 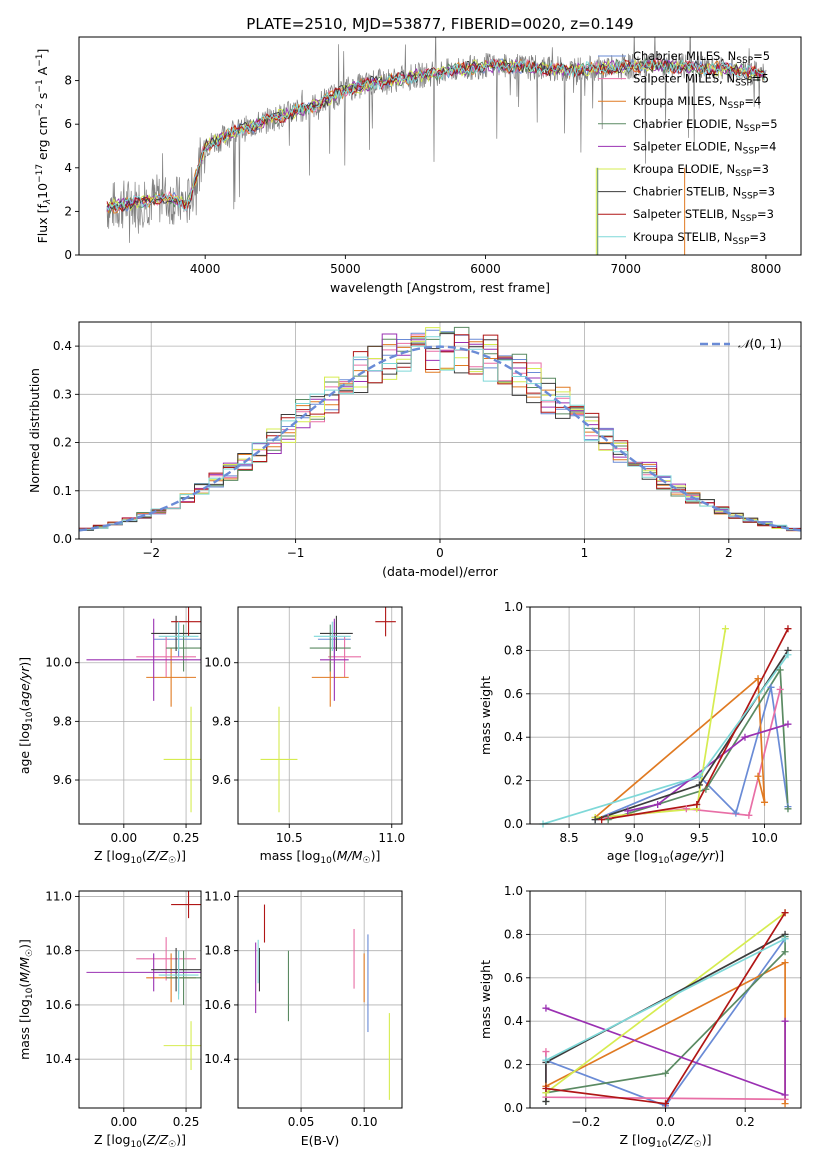 What do you see at coordinates (569, 838) in the screenshot?
I see `x-tick-label: 8.5` at bounding box center [569, 838].